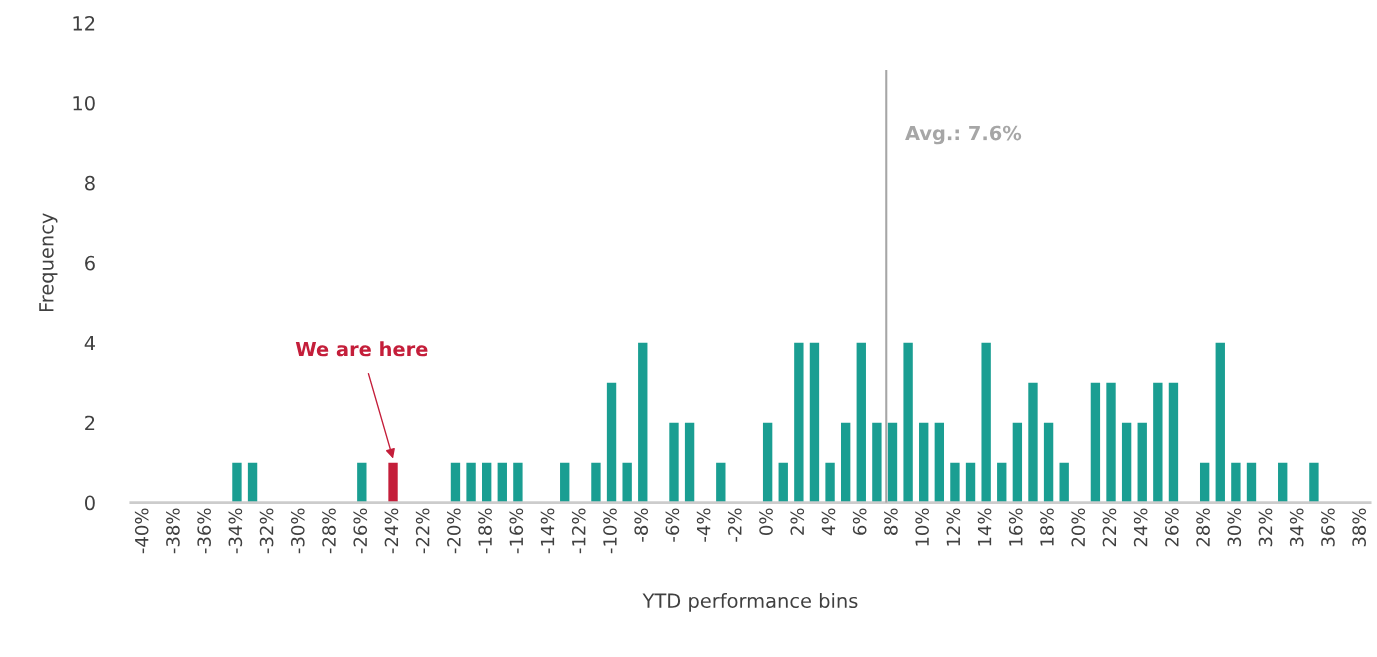 The image size is (1377, 657). I want to click on x-tick-label: -2%, so click(735, 525).